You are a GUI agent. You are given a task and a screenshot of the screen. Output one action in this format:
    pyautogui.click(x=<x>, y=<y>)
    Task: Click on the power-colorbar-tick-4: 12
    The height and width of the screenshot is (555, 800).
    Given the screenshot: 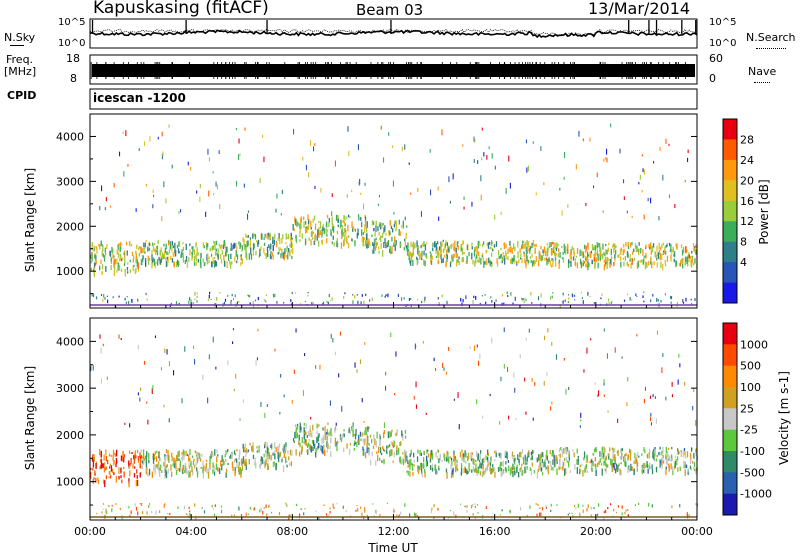 What is the action you would take?
    pyautogui.click(x=747, y=221)
    